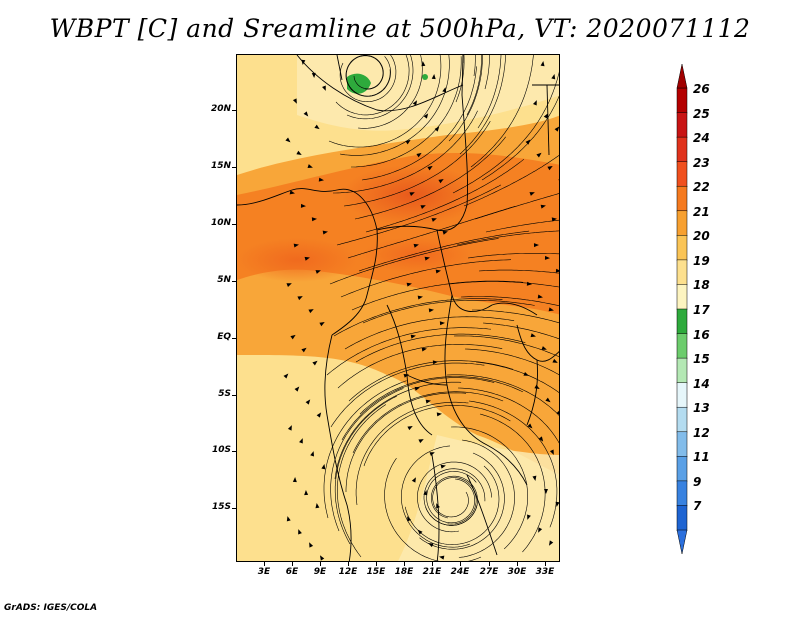 The image size is (800, 618). Describe the element at coordinates (297, 260) in the screenshot. I see `field-23c-west` at that location.